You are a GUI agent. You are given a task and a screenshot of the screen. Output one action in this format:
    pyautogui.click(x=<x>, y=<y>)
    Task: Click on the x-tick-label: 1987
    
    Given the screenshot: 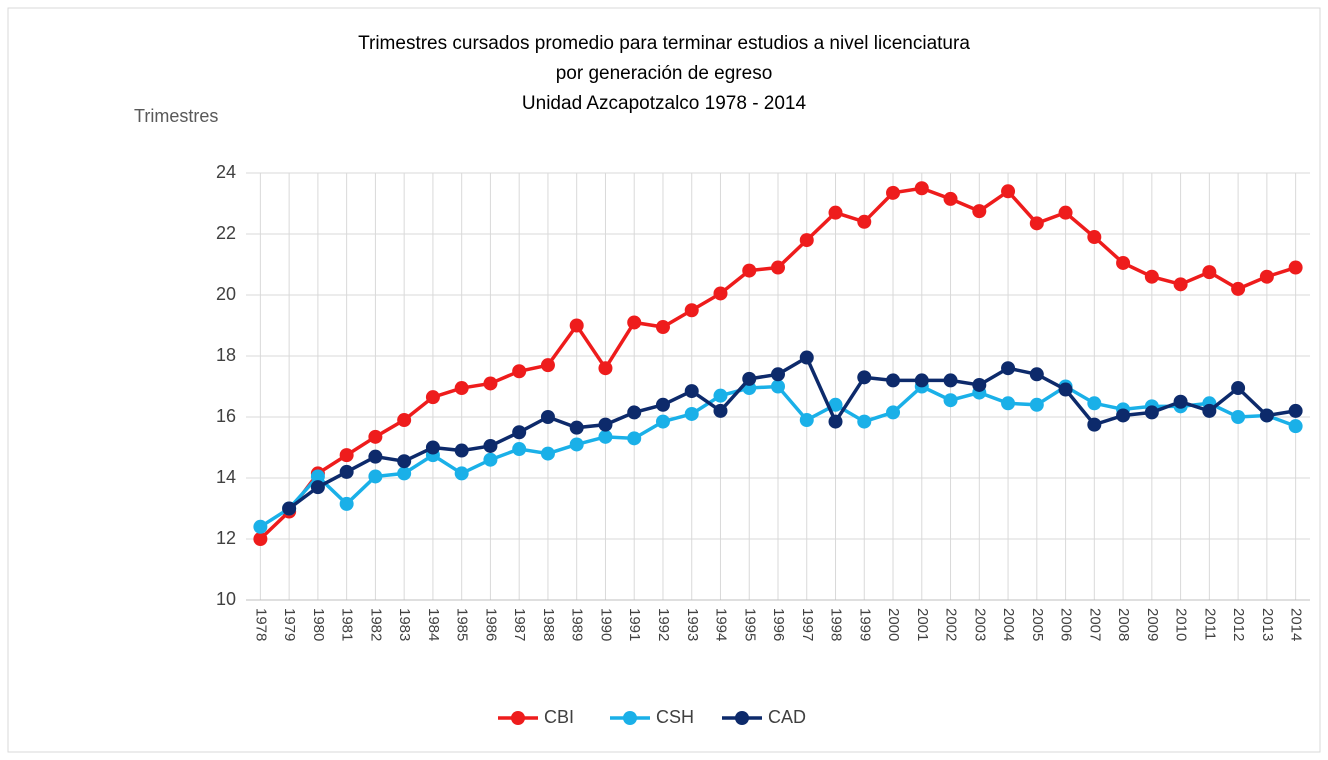 What is the action you would take?
    pyautogui.click(x=519, y=624)
    